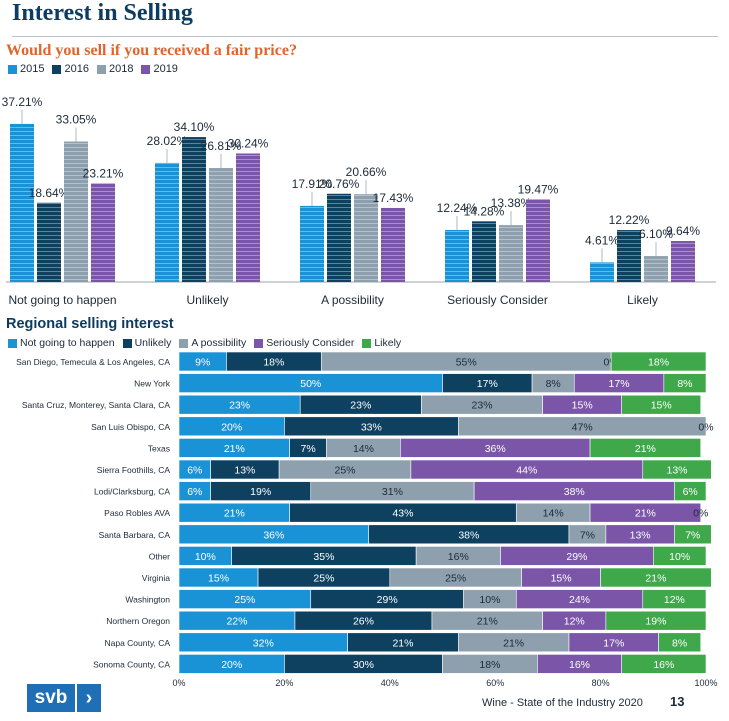 This screenshot has width=729, height=721. What do you see at coordinates (390, 683) in the screenshot?
I see `x-tick-label: 40%` at bounding box center [390, 683].